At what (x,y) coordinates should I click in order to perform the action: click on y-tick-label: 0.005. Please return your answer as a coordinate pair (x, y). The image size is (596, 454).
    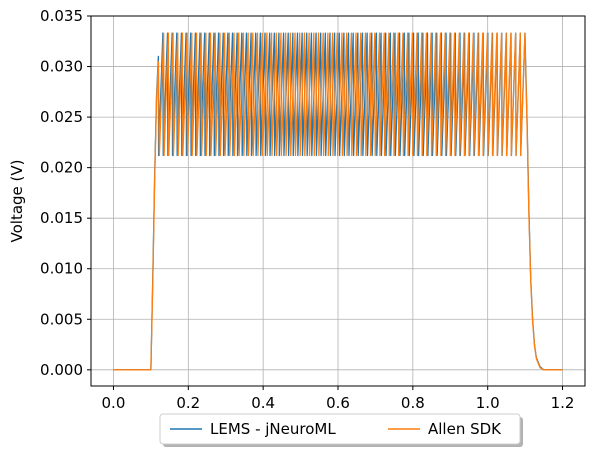
    Looking at the image, I should click on (61, 319).